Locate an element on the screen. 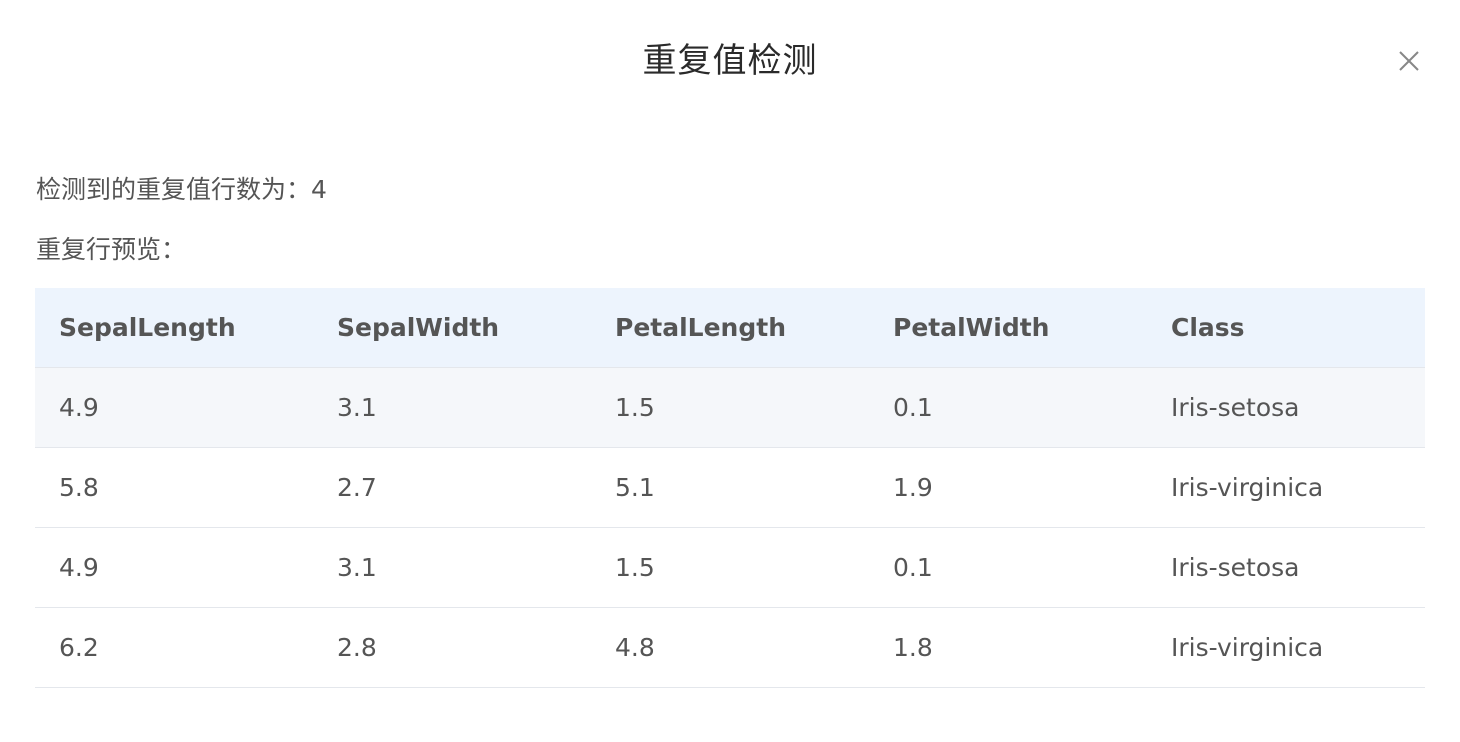  column-header-class: Class is located at coordinates (1286, 328).